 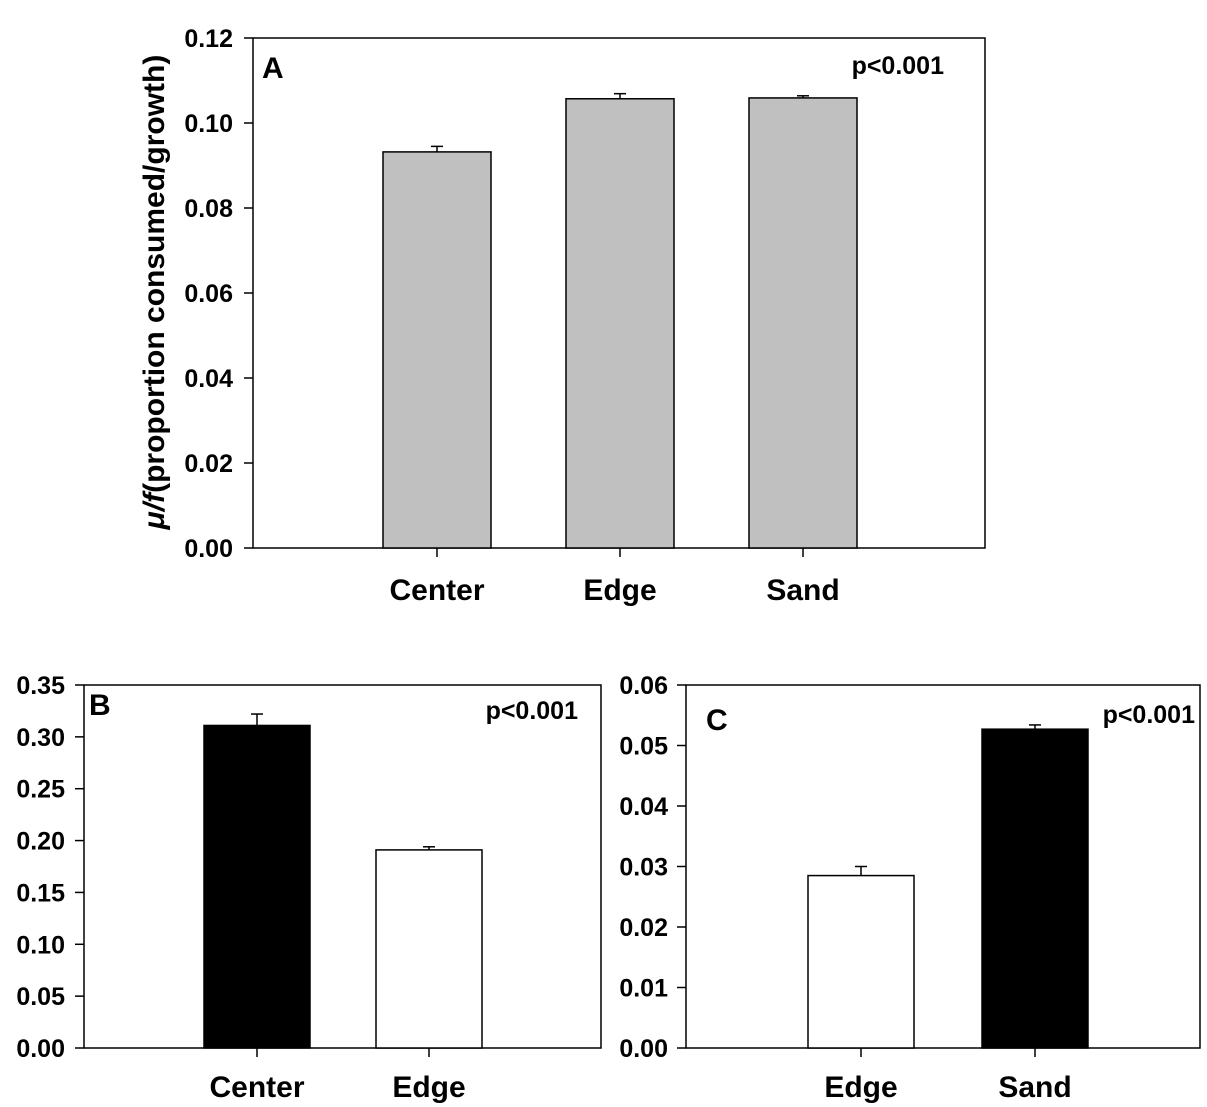 I want to click on panel-label: A, so click(x=273, y=68).